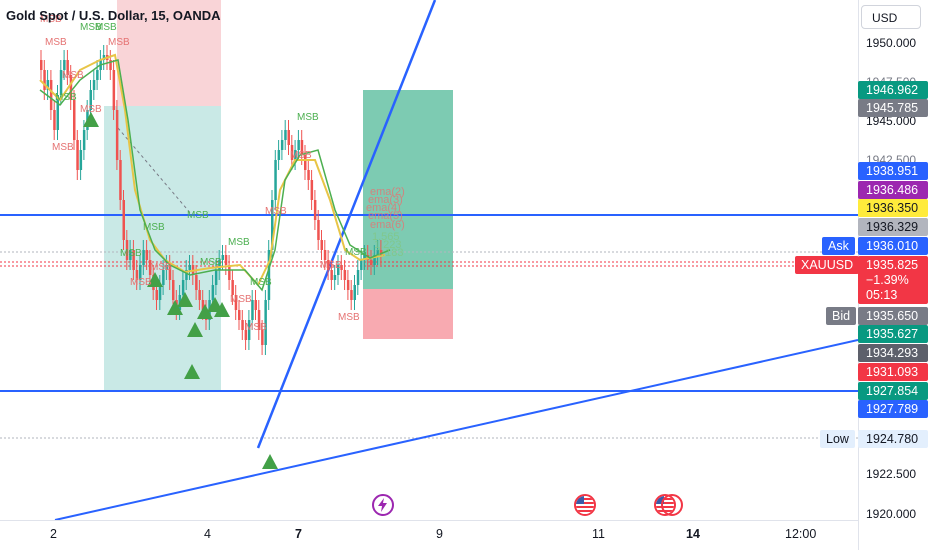 The image size is (932, 550). I want to click on symbol-title: Gold Spot / U.S. Dollar, 15, OANDA, so click(113, 15).